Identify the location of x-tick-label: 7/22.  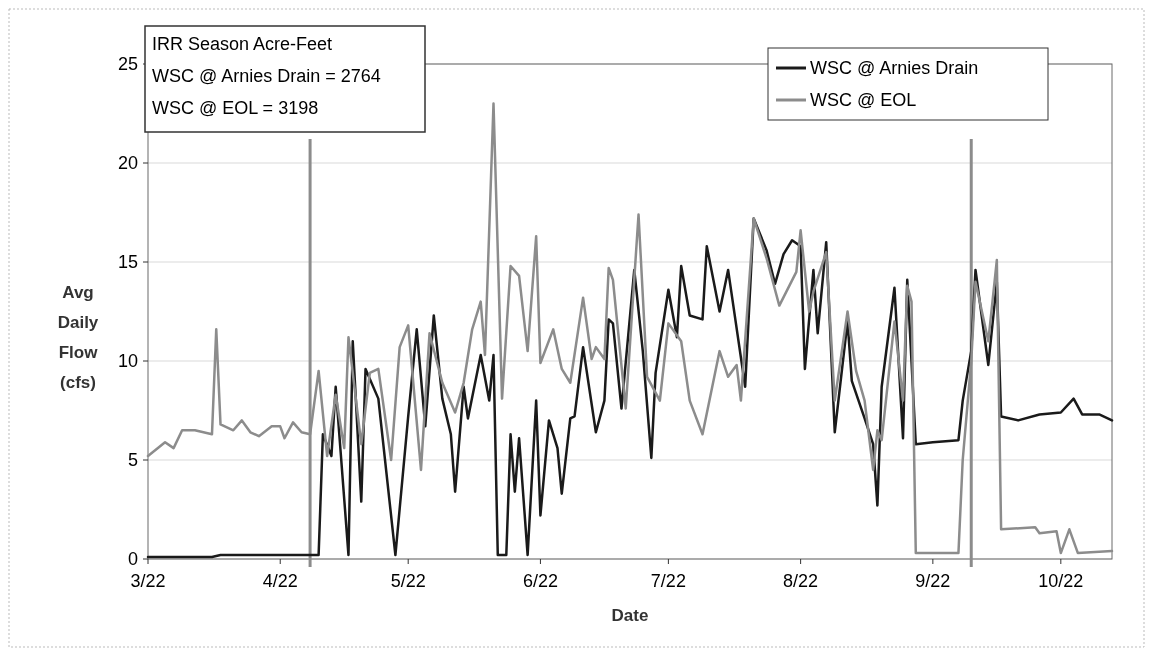
(668, 581).